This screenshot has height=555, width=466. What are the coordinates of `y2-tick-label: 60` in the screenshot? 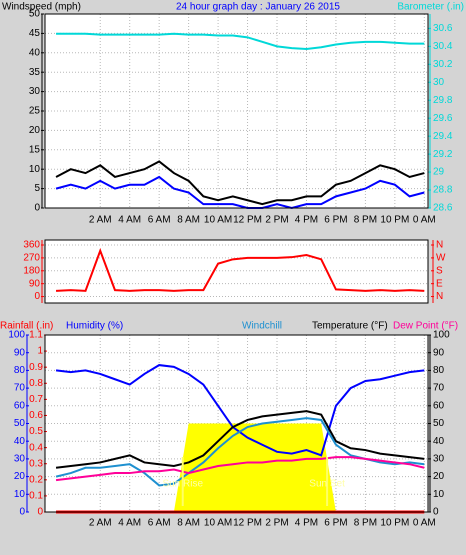 It's located at (439, 405).